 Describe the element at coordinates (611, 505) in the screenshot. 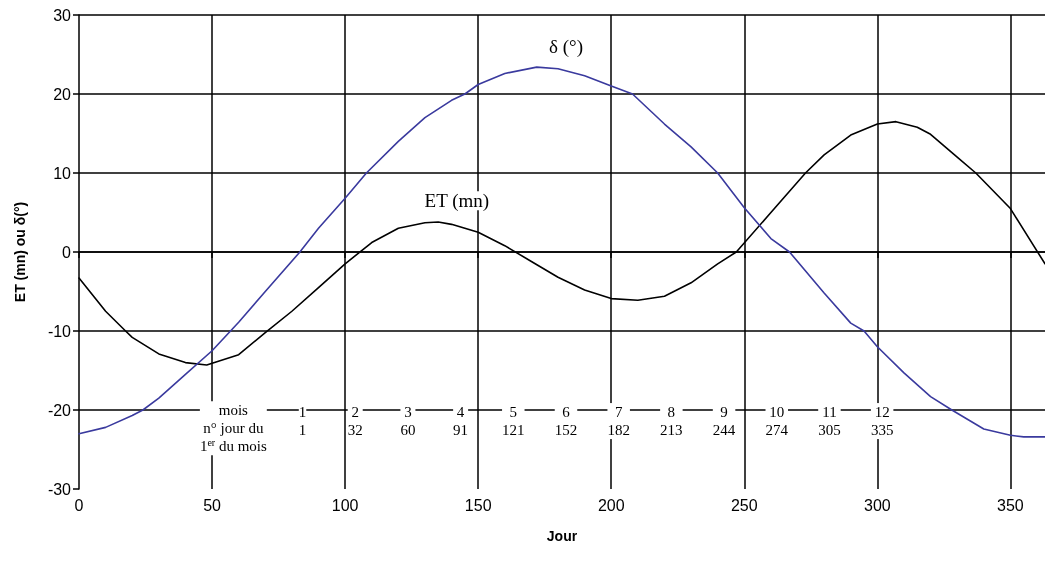

I see `x-tick-label: 200` at that location.